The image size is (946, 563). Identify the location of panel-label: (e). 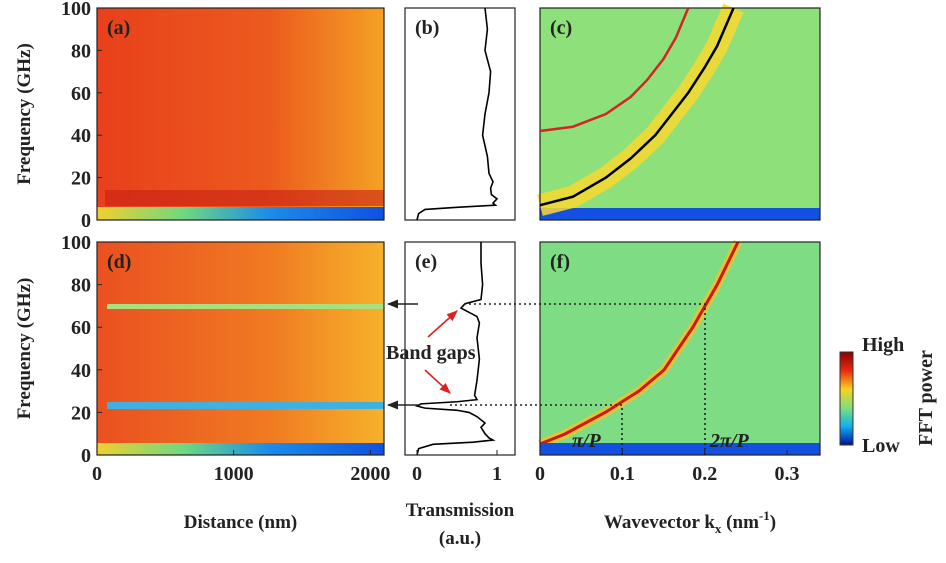
(426, 262).